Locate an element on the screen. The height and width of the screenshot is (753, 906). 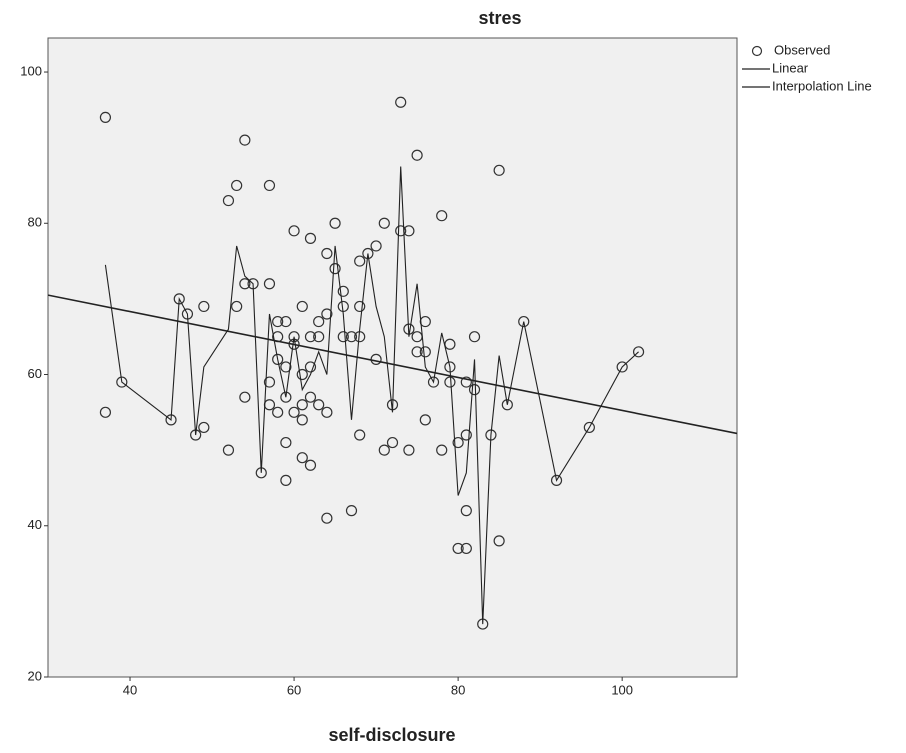
x-tick-label: 60 is located at coordinates (294, 689).